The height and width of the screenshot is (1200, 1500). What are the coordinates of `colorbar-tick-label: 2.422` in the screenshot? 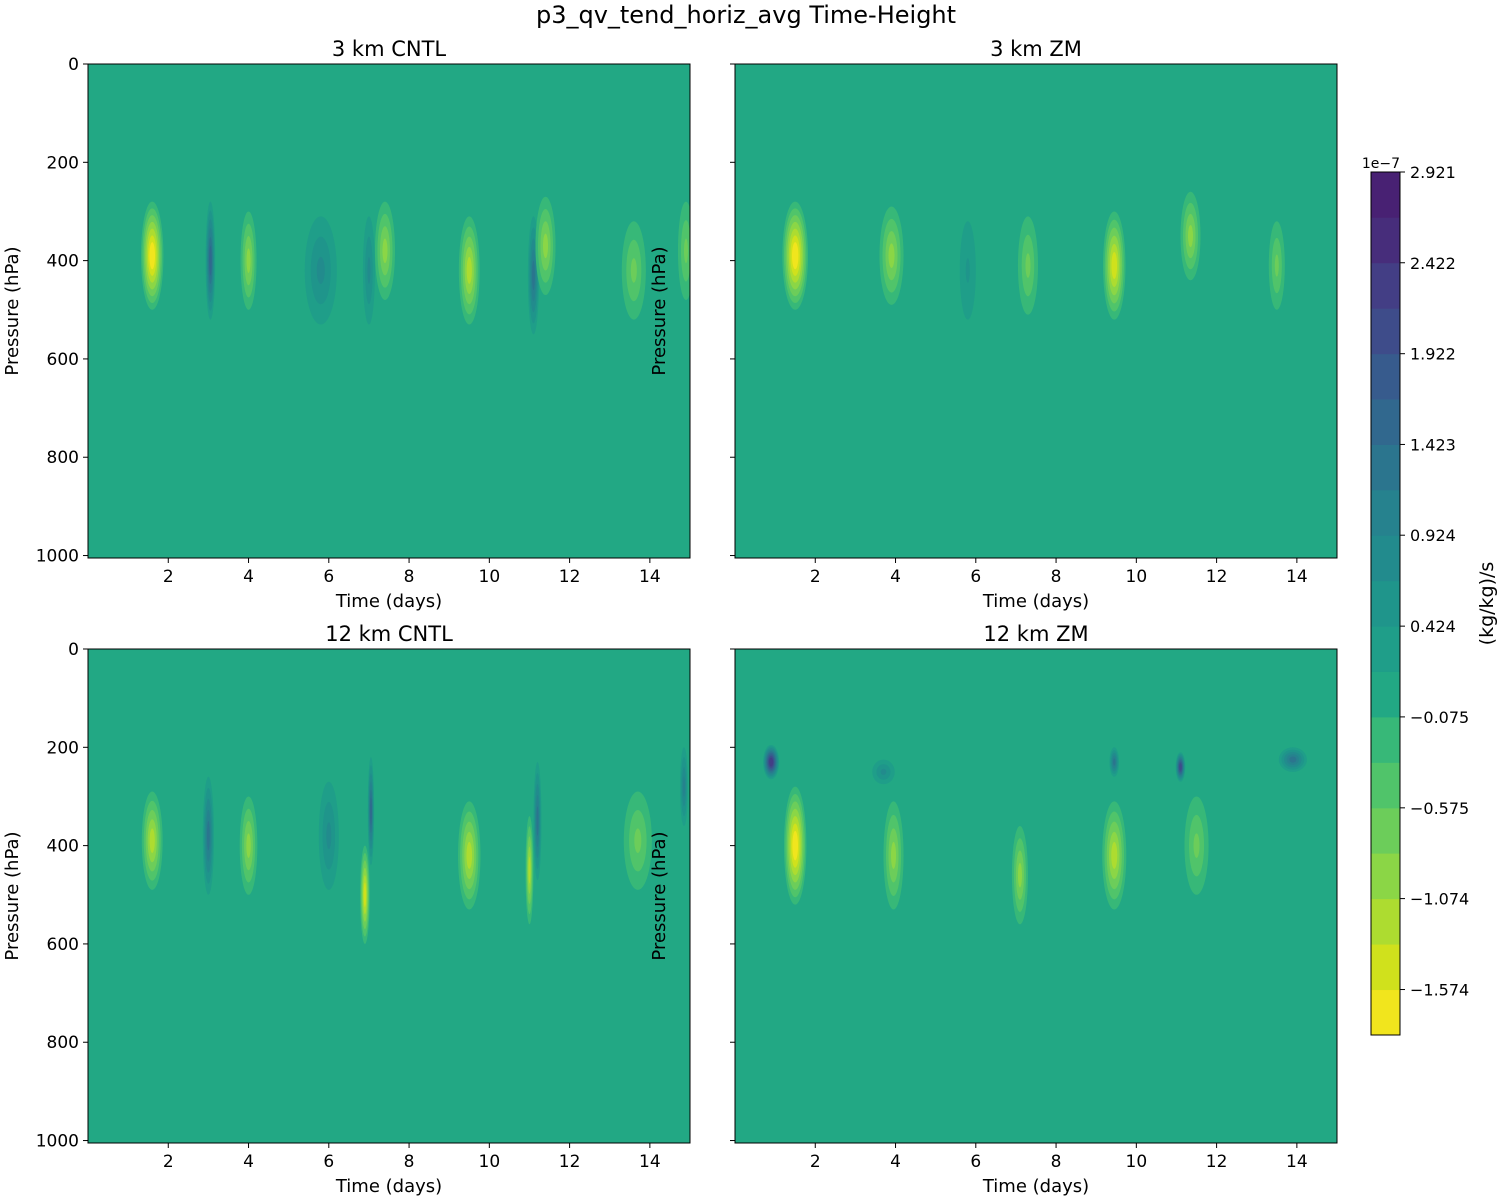 It's located at (1433, 263).